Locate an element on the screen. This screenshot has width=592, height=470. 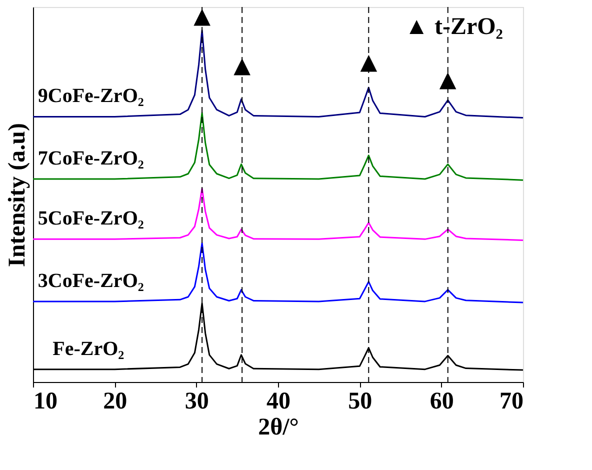
series-label: 9CoFe-ZrO₂ is located at coordinates (91, 96).